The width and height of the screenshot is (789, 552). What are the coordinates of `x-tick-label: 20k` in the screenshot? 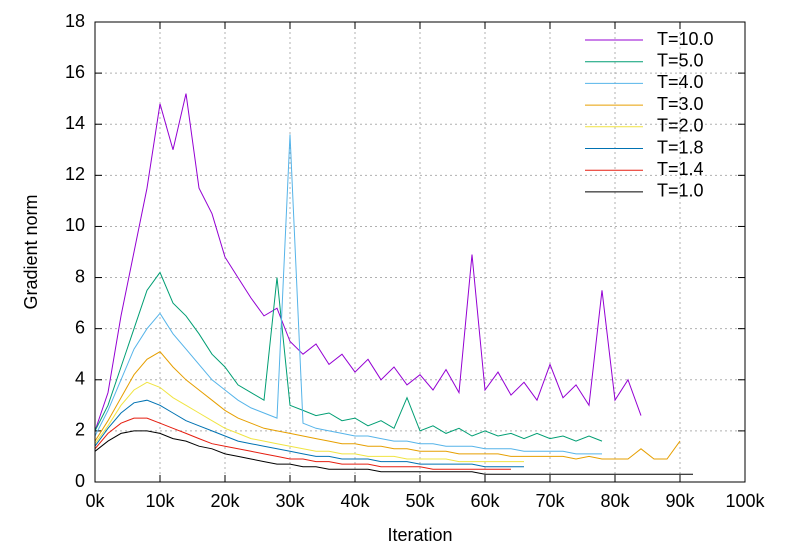 It's located at (225, 501).